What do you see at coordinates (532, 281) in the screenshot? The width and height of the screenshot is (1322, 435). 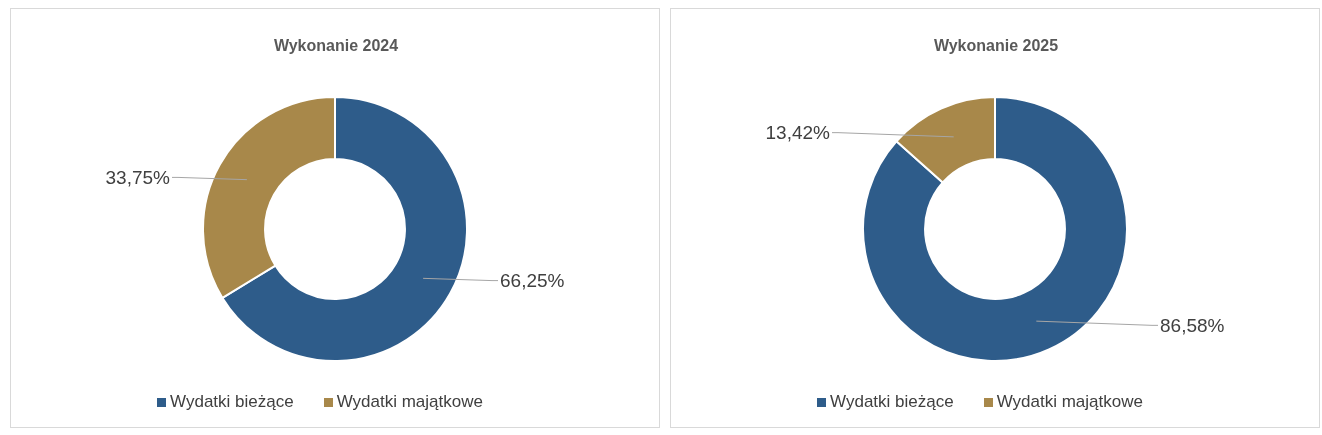 I see `data-label: 66,25%` at bounding box center [532, 281].